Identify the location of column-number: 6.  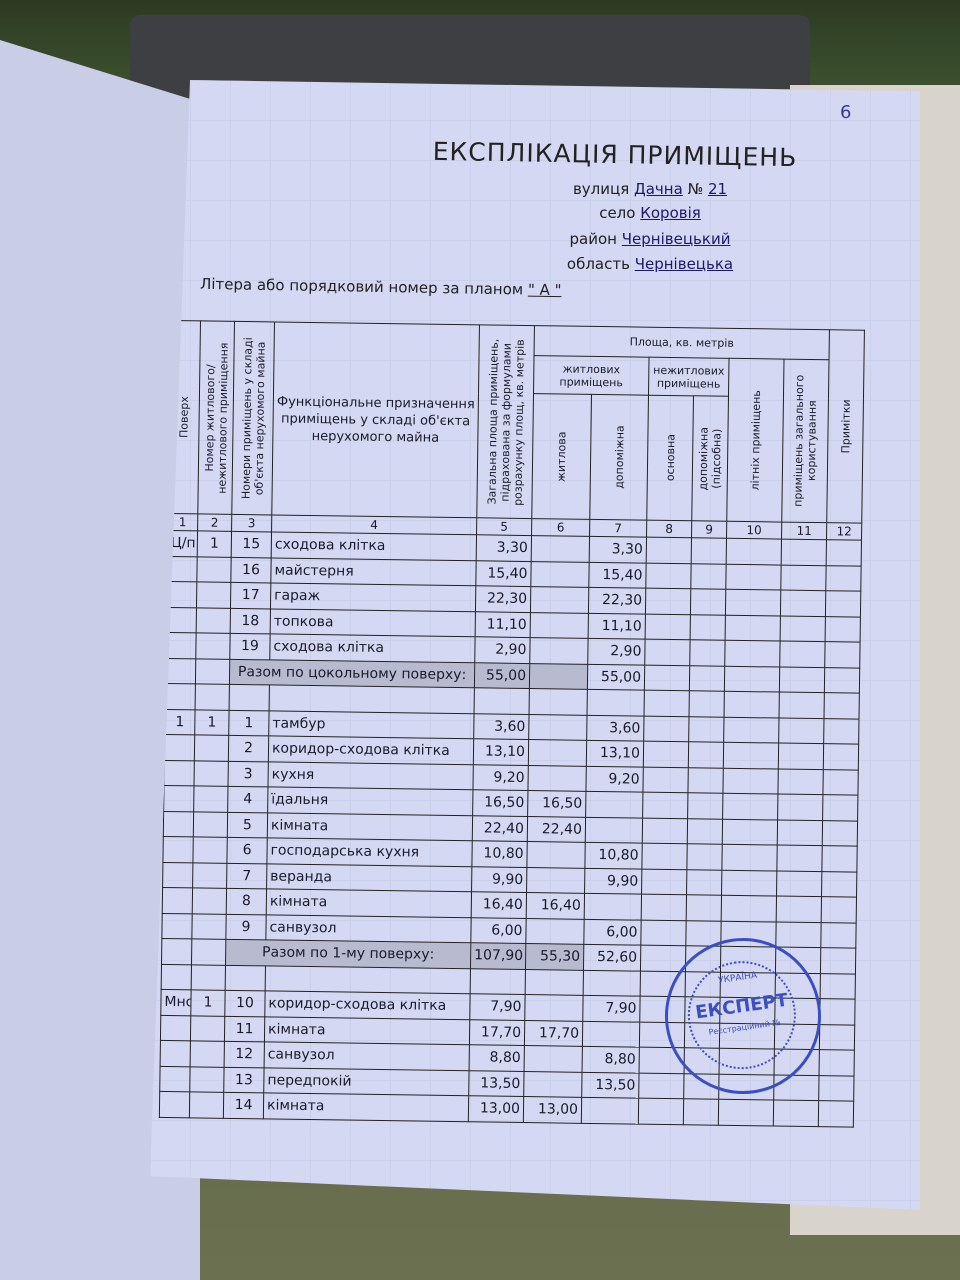
(560, 527).